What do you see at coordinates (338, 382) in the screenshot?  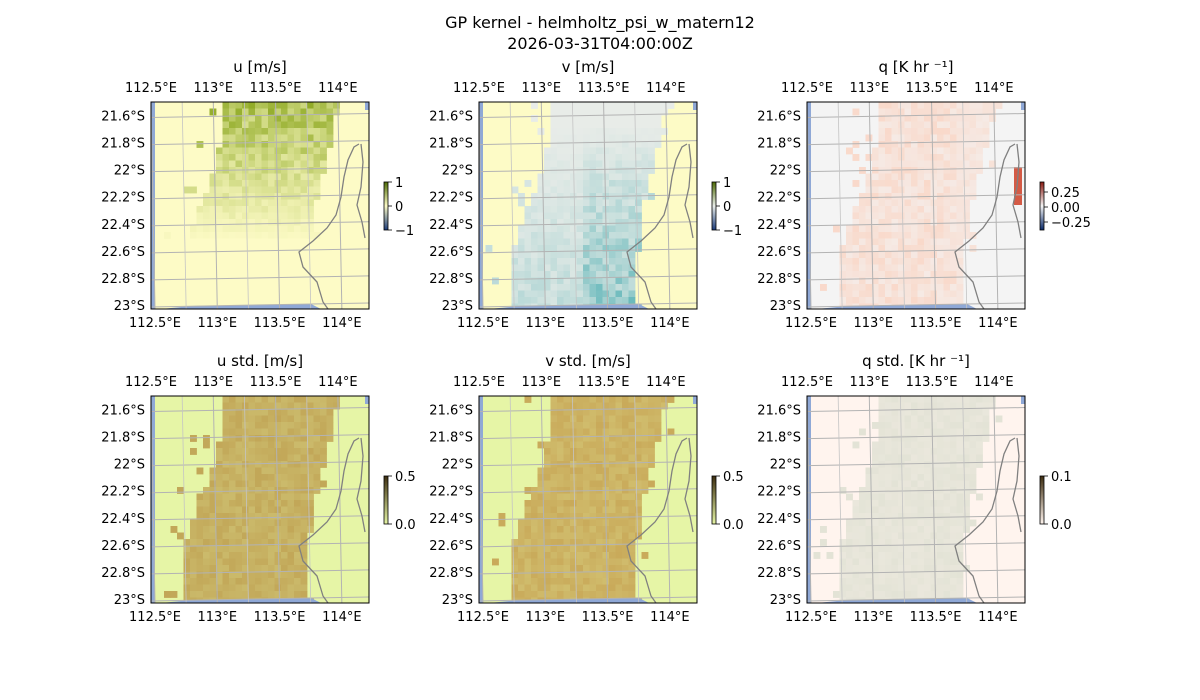 I see `x-tick-label-top: 114°E` at bounding box center [338, 382].